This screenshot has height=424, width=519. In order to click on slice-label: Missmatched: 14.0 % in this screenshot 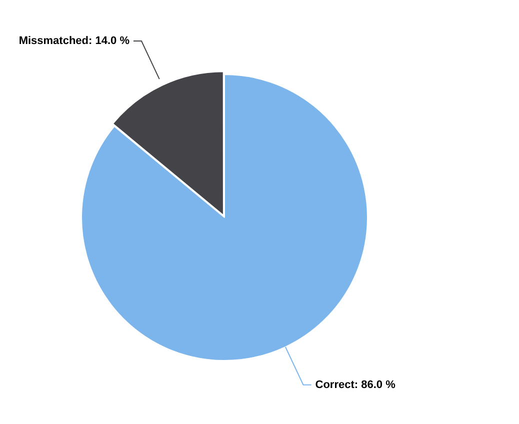, I will do `click(74, 41)`.